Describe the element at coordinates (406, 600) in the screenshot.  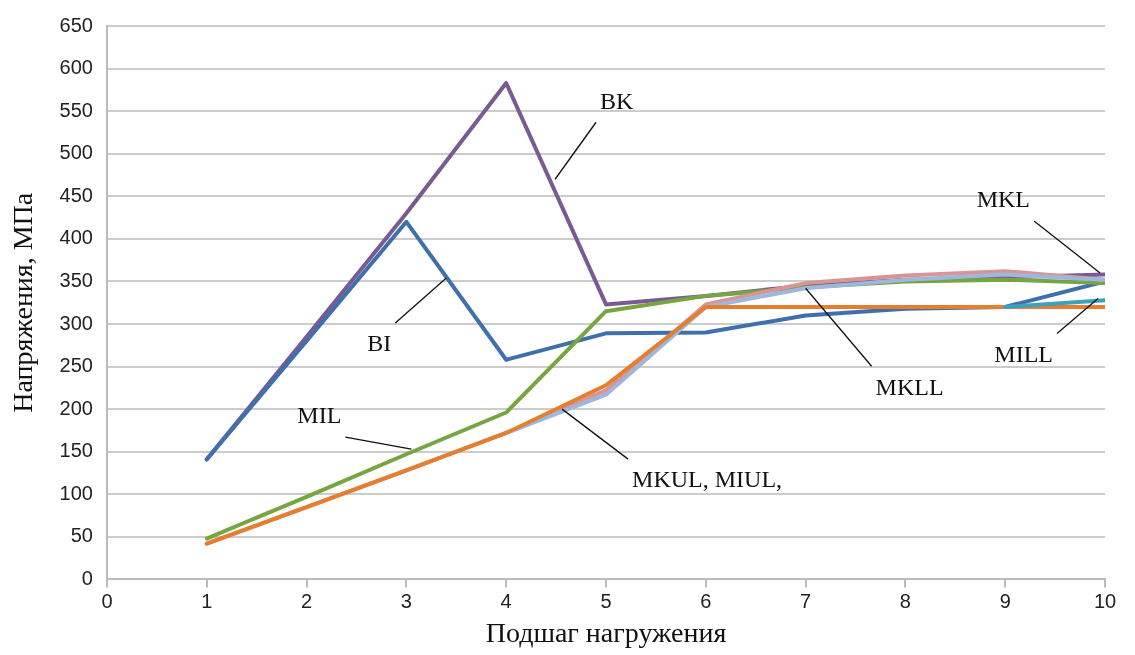
I see `x-tick-label: 3` at that location.